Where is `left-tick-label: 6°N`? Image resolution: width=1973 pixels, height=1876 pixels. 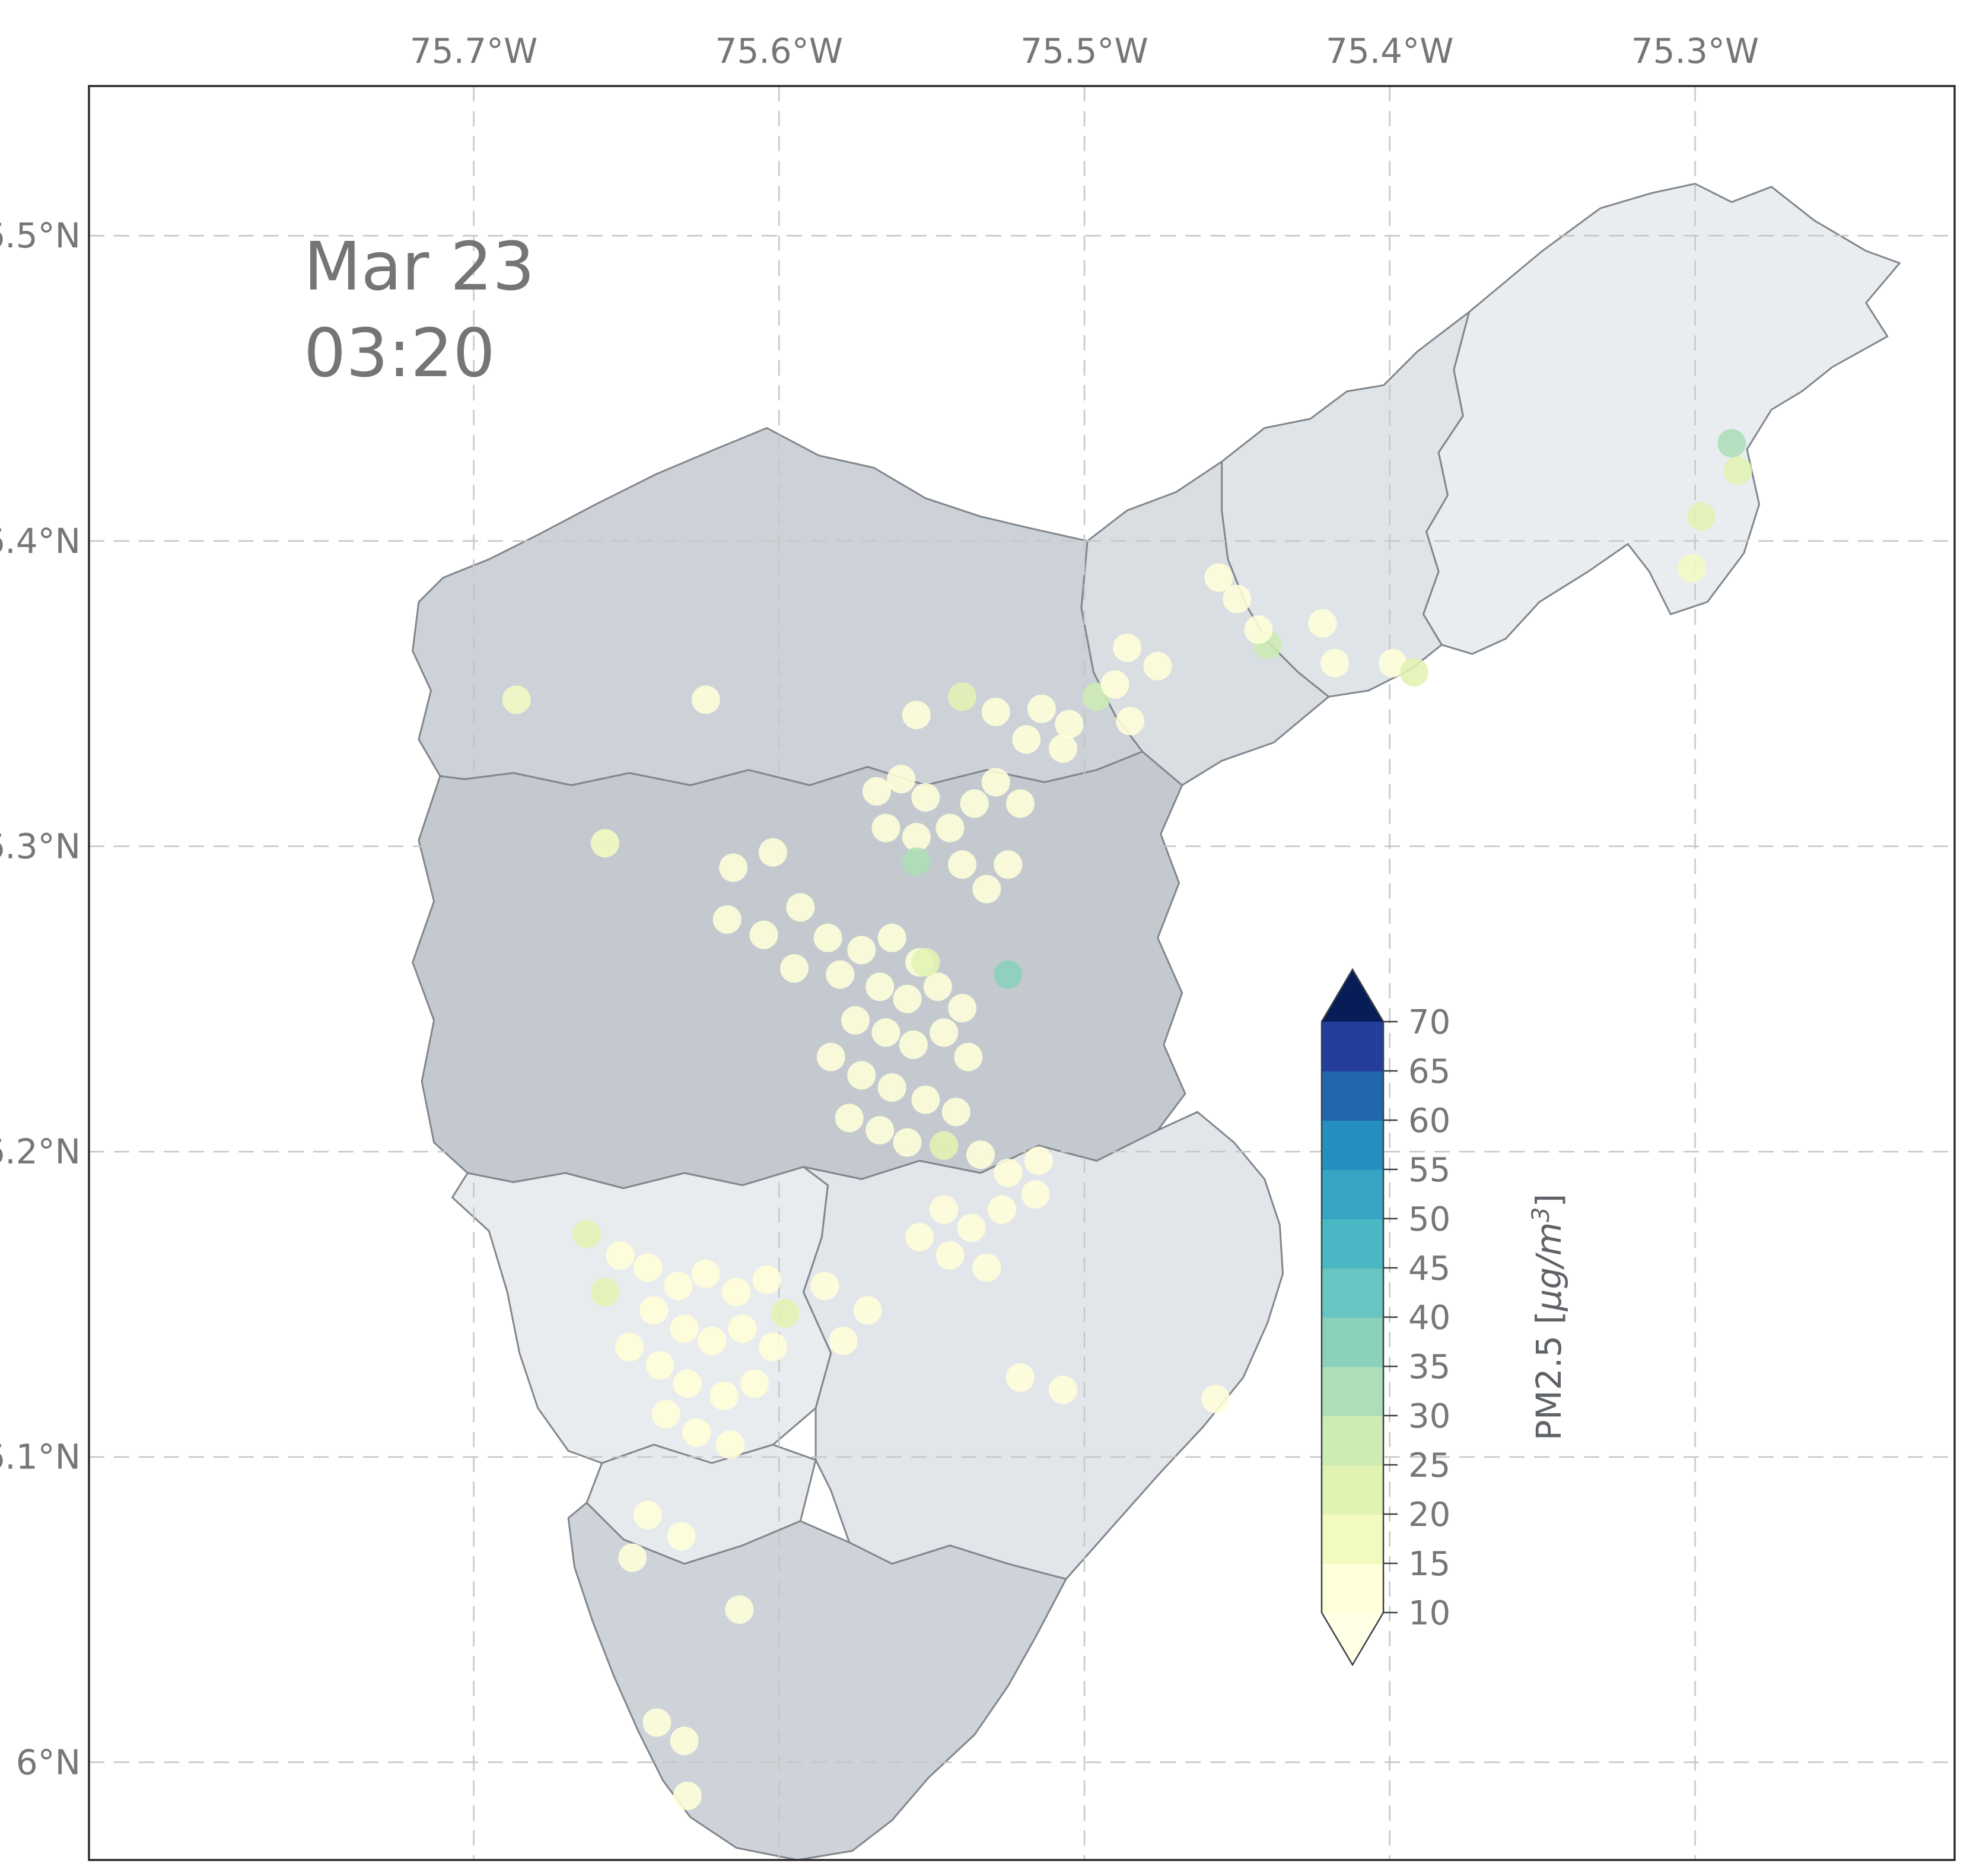 left-tick-label: 6°N is located at coordinates (48, 1762).